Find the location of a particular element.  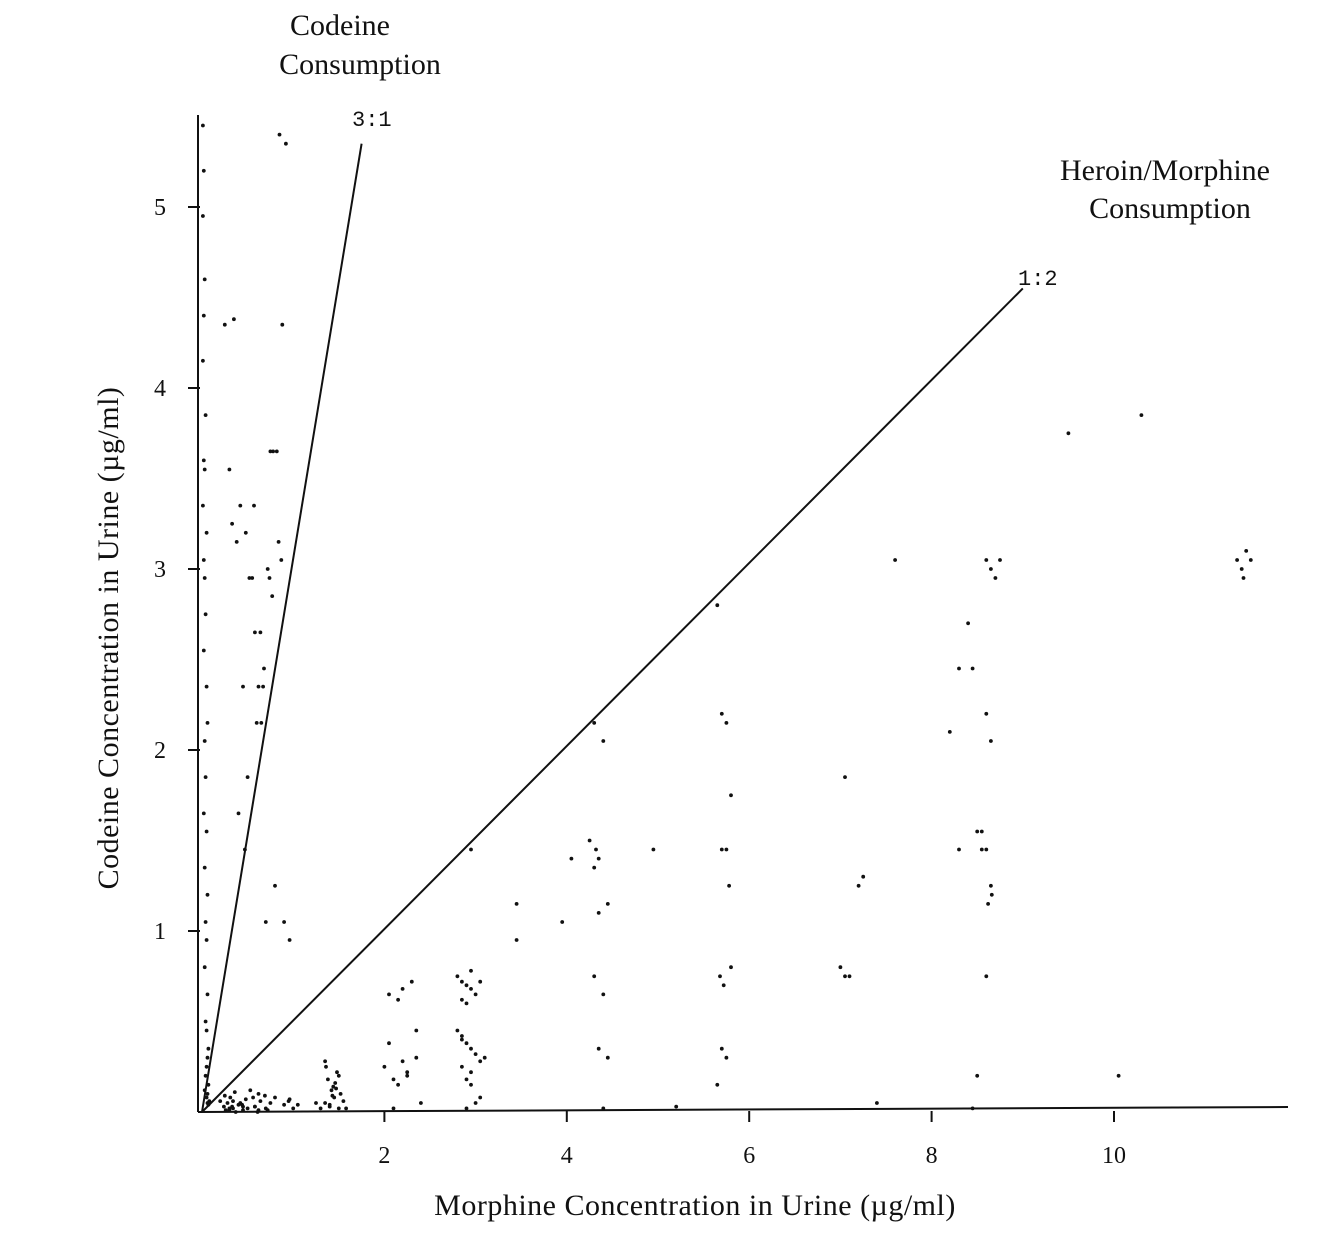

x-tick-label-2: 2 is located at coordinates (384, 1156).